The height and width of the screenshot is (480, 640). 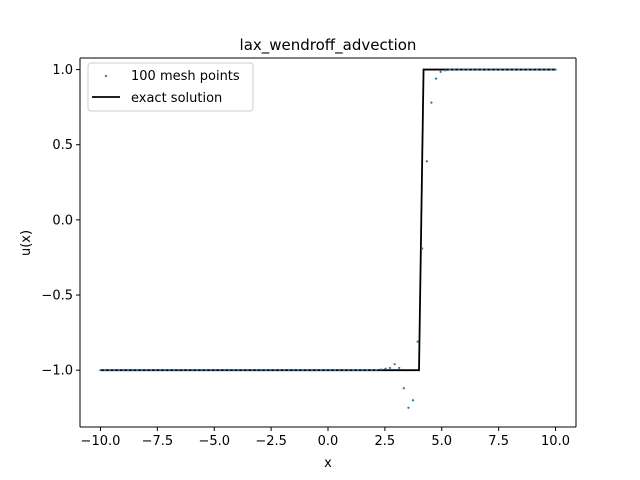 I want to click on legend-scatter-marker, so click(x=106, y=76).